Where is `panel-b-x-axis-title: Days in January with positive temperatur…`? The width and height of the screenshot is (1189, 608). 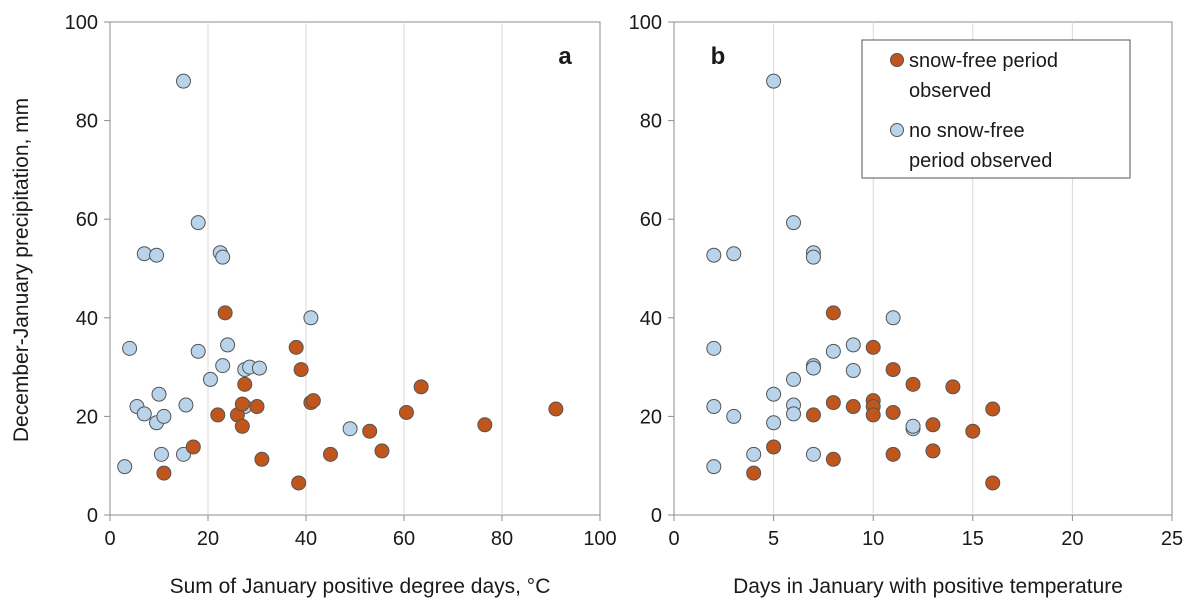
panel-b-x-axis-title: Days in January with positive temperatur… is located at coordinates (928, 586).